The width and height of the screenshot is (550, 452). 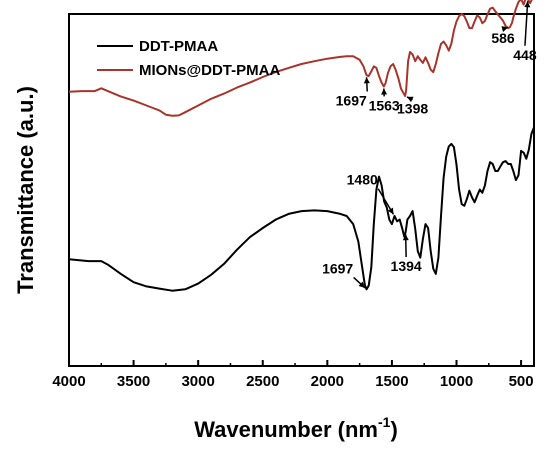 I want to click on x-tick-label: 1000, so click(x=456, y=381).